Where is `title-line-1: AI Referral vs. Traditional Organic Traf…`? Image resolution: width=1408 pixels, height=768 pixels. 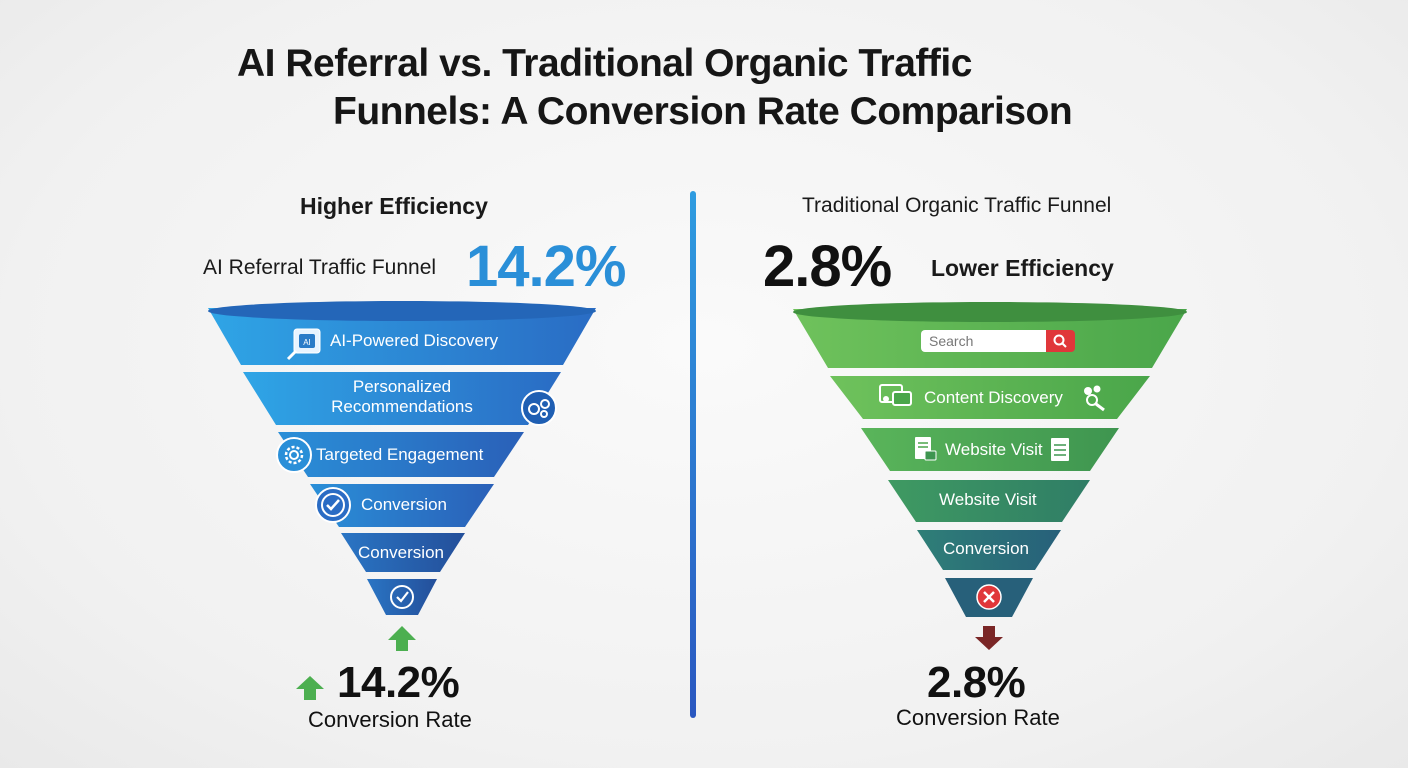 title-line-1: AI Referral vs. Traditional Organic Traf… is located at coordinates (604, 63).